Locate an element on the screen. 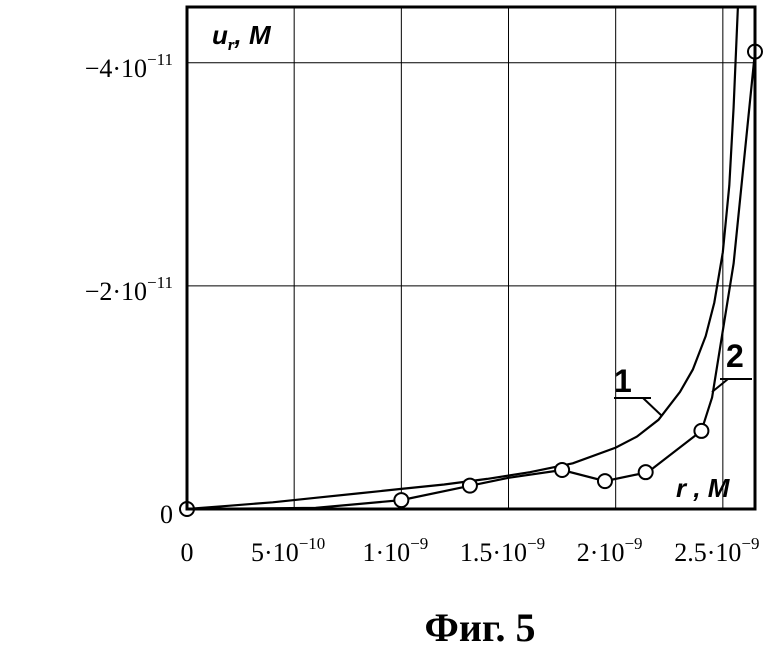 The height and width of the screenshot is (659, 780). x-tick-label-3: 1.5·10⁻⁹ is located at coordinates (502, 550).